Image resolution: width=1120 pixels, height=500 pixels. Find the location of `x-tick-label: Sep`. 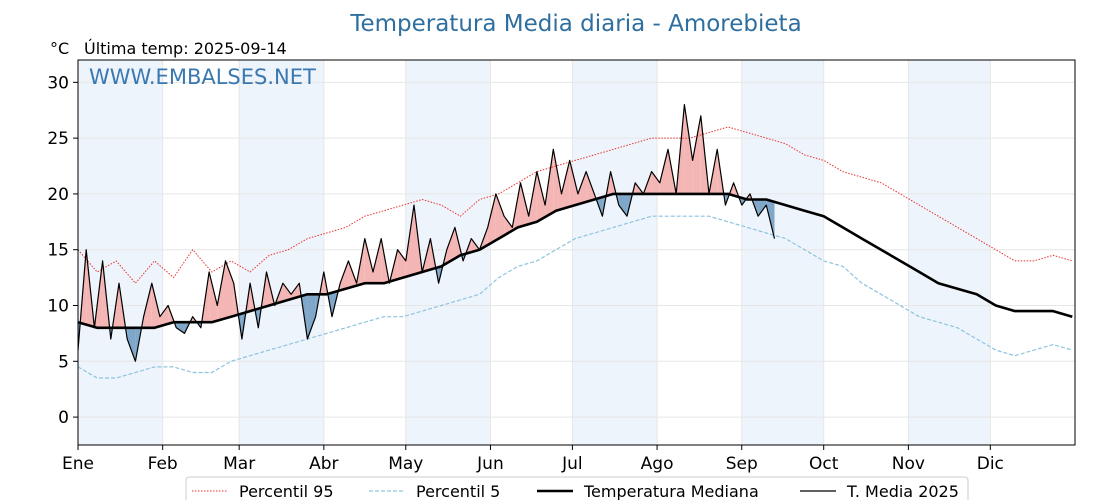

x-tick-label: Sep is located at coordinates (742, 464).